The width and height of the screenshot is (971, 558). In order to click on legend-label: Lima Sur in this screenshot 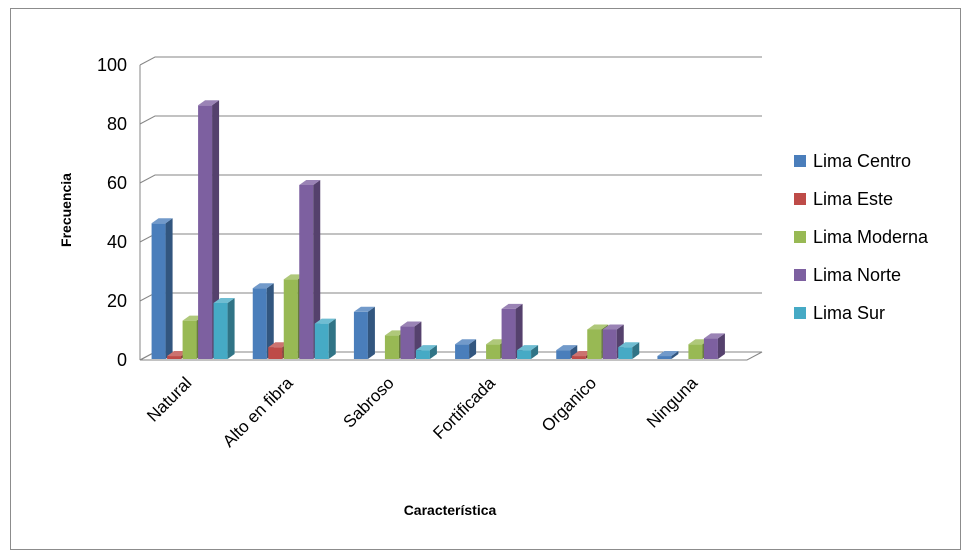, I will do `click(849, 313)`.